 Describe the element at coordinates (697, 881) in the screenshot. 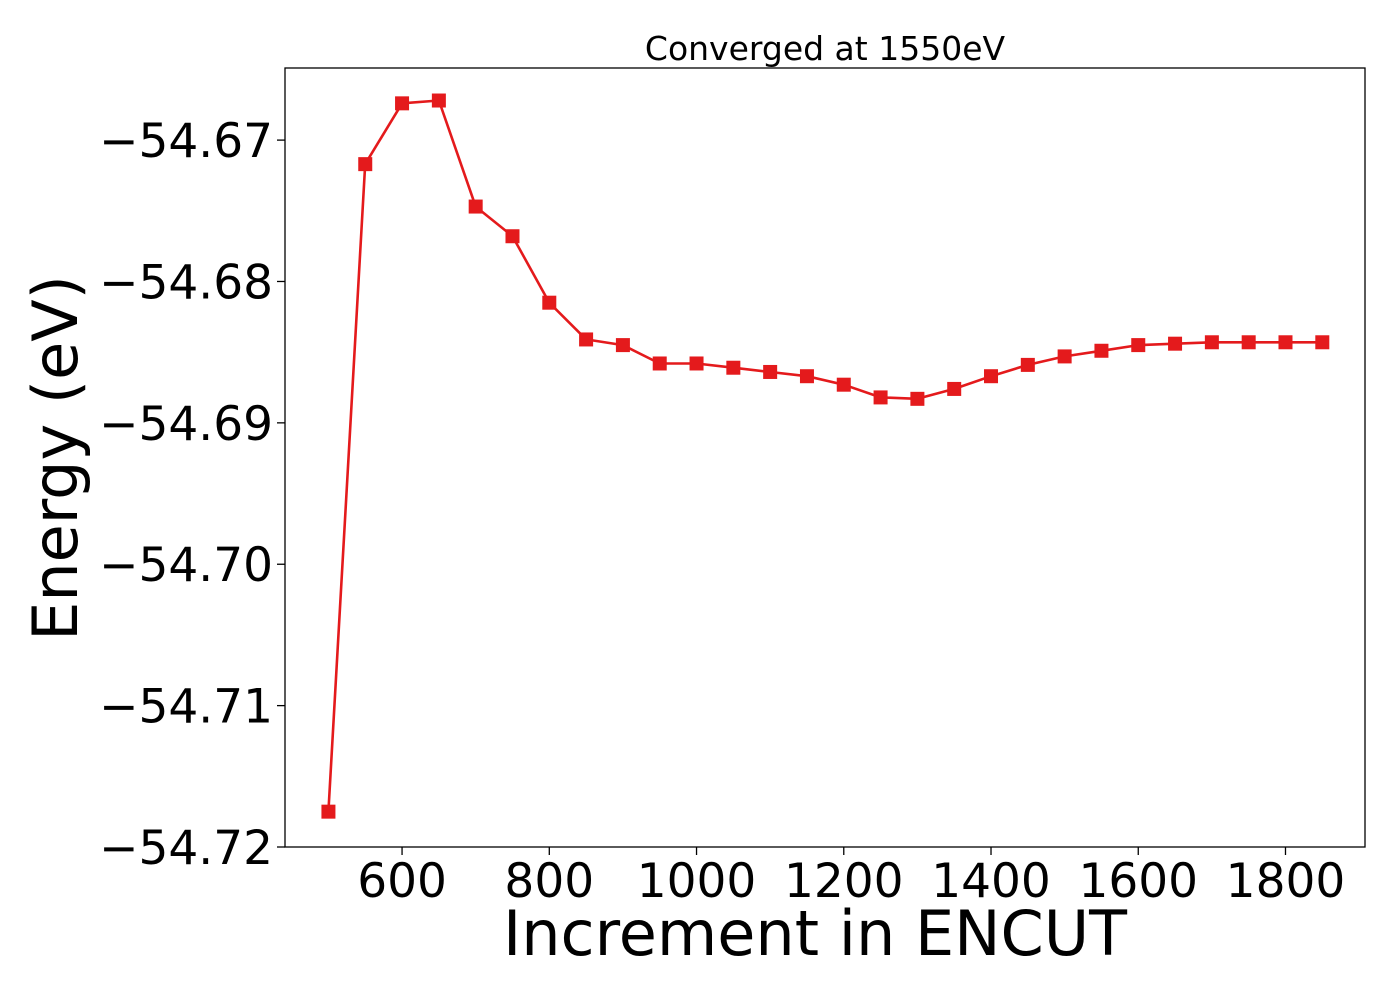

I see `x-tick-label: 1000` at that location.